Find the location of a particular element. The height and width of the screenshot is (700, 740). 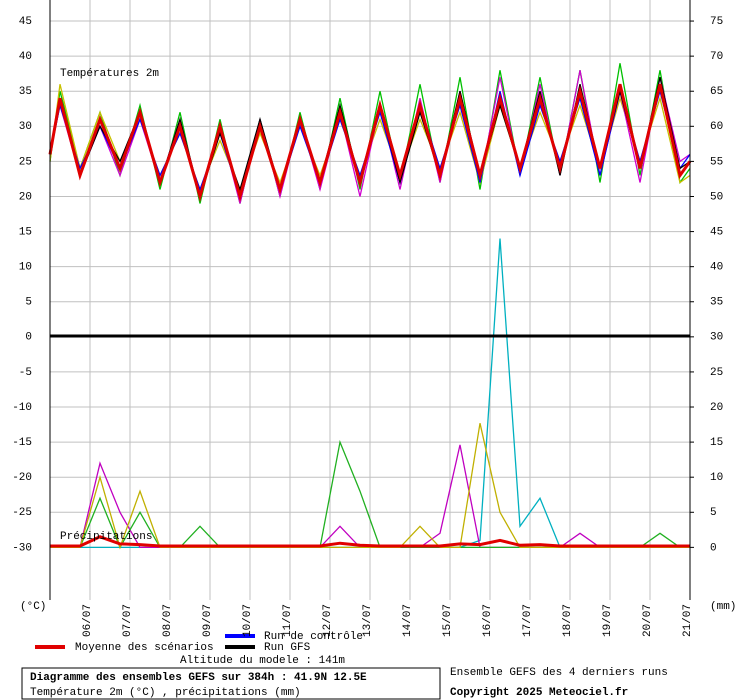

y-tick-label: -10 is located at coordinates (22, 408).